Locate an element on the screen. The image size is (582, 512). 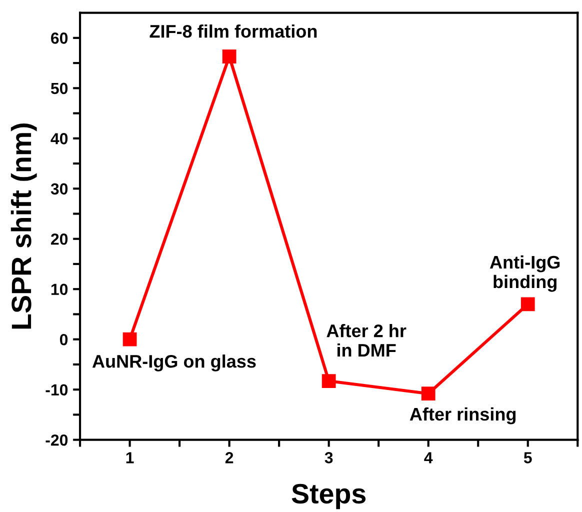
y-tick-label: 50 is located at coordinates (59, 88).